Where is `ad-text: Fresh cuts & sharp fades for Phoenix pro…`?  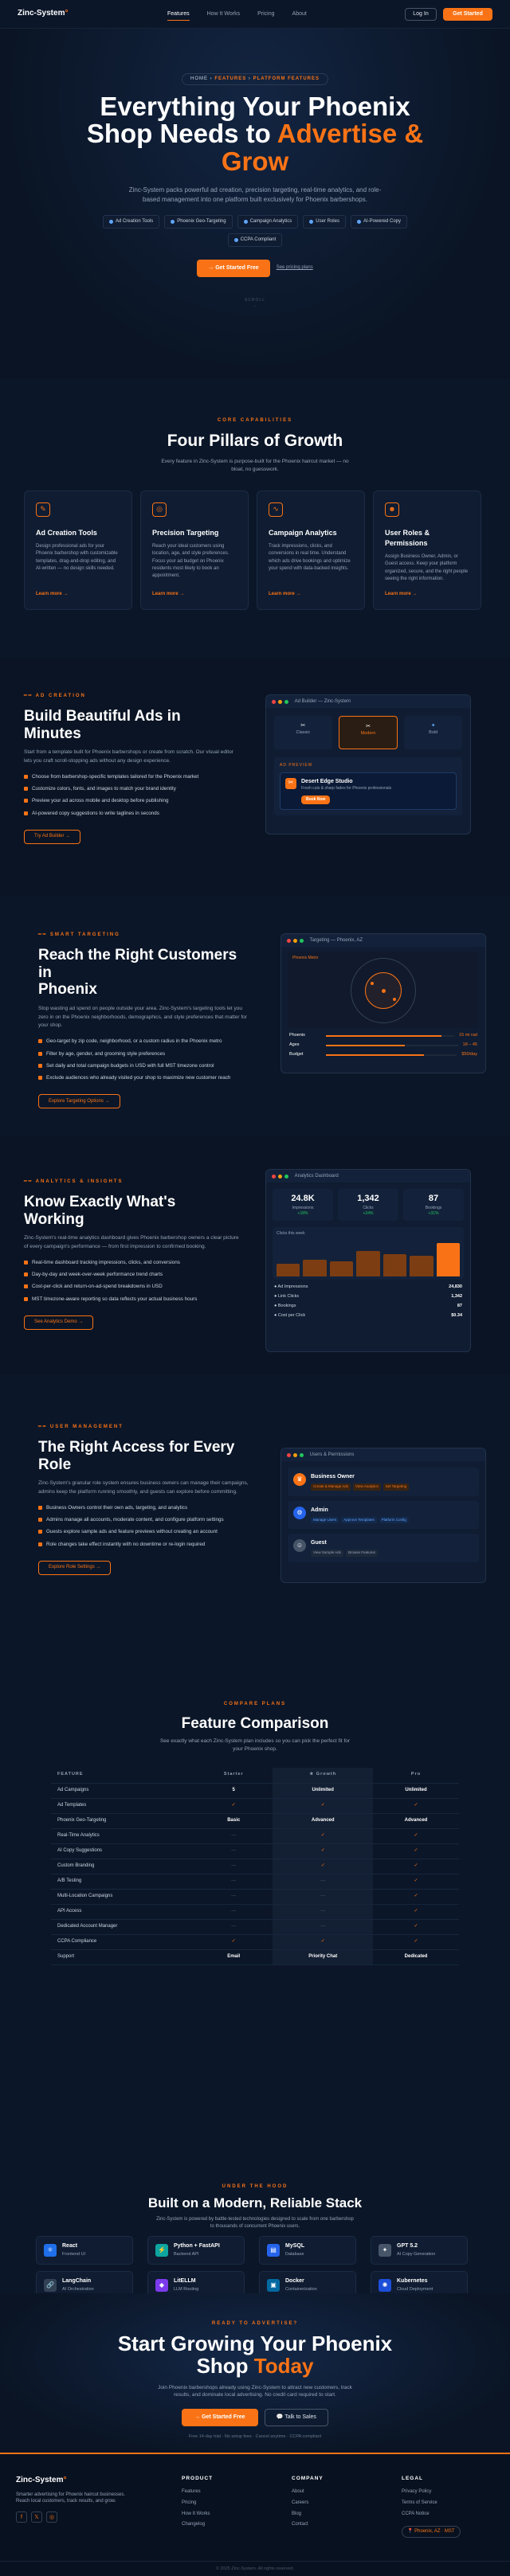
ad-text: Fresh cuts & sharp fades for Phoenix pro… is located at coordinates (346, 789).